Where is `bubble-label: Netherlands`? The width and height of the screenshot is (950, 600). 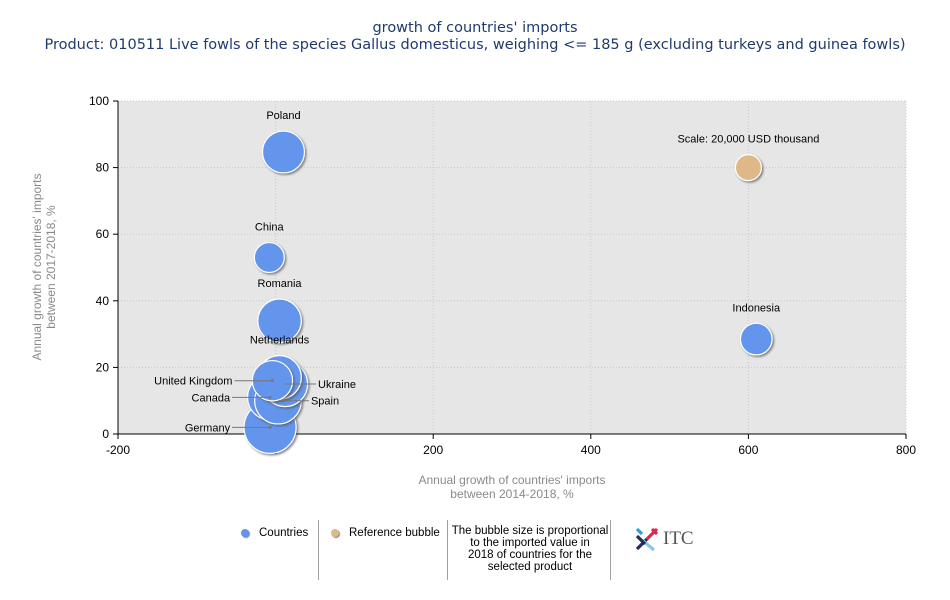
bubble-label: Netherlands is located at coordinates (280, 341).